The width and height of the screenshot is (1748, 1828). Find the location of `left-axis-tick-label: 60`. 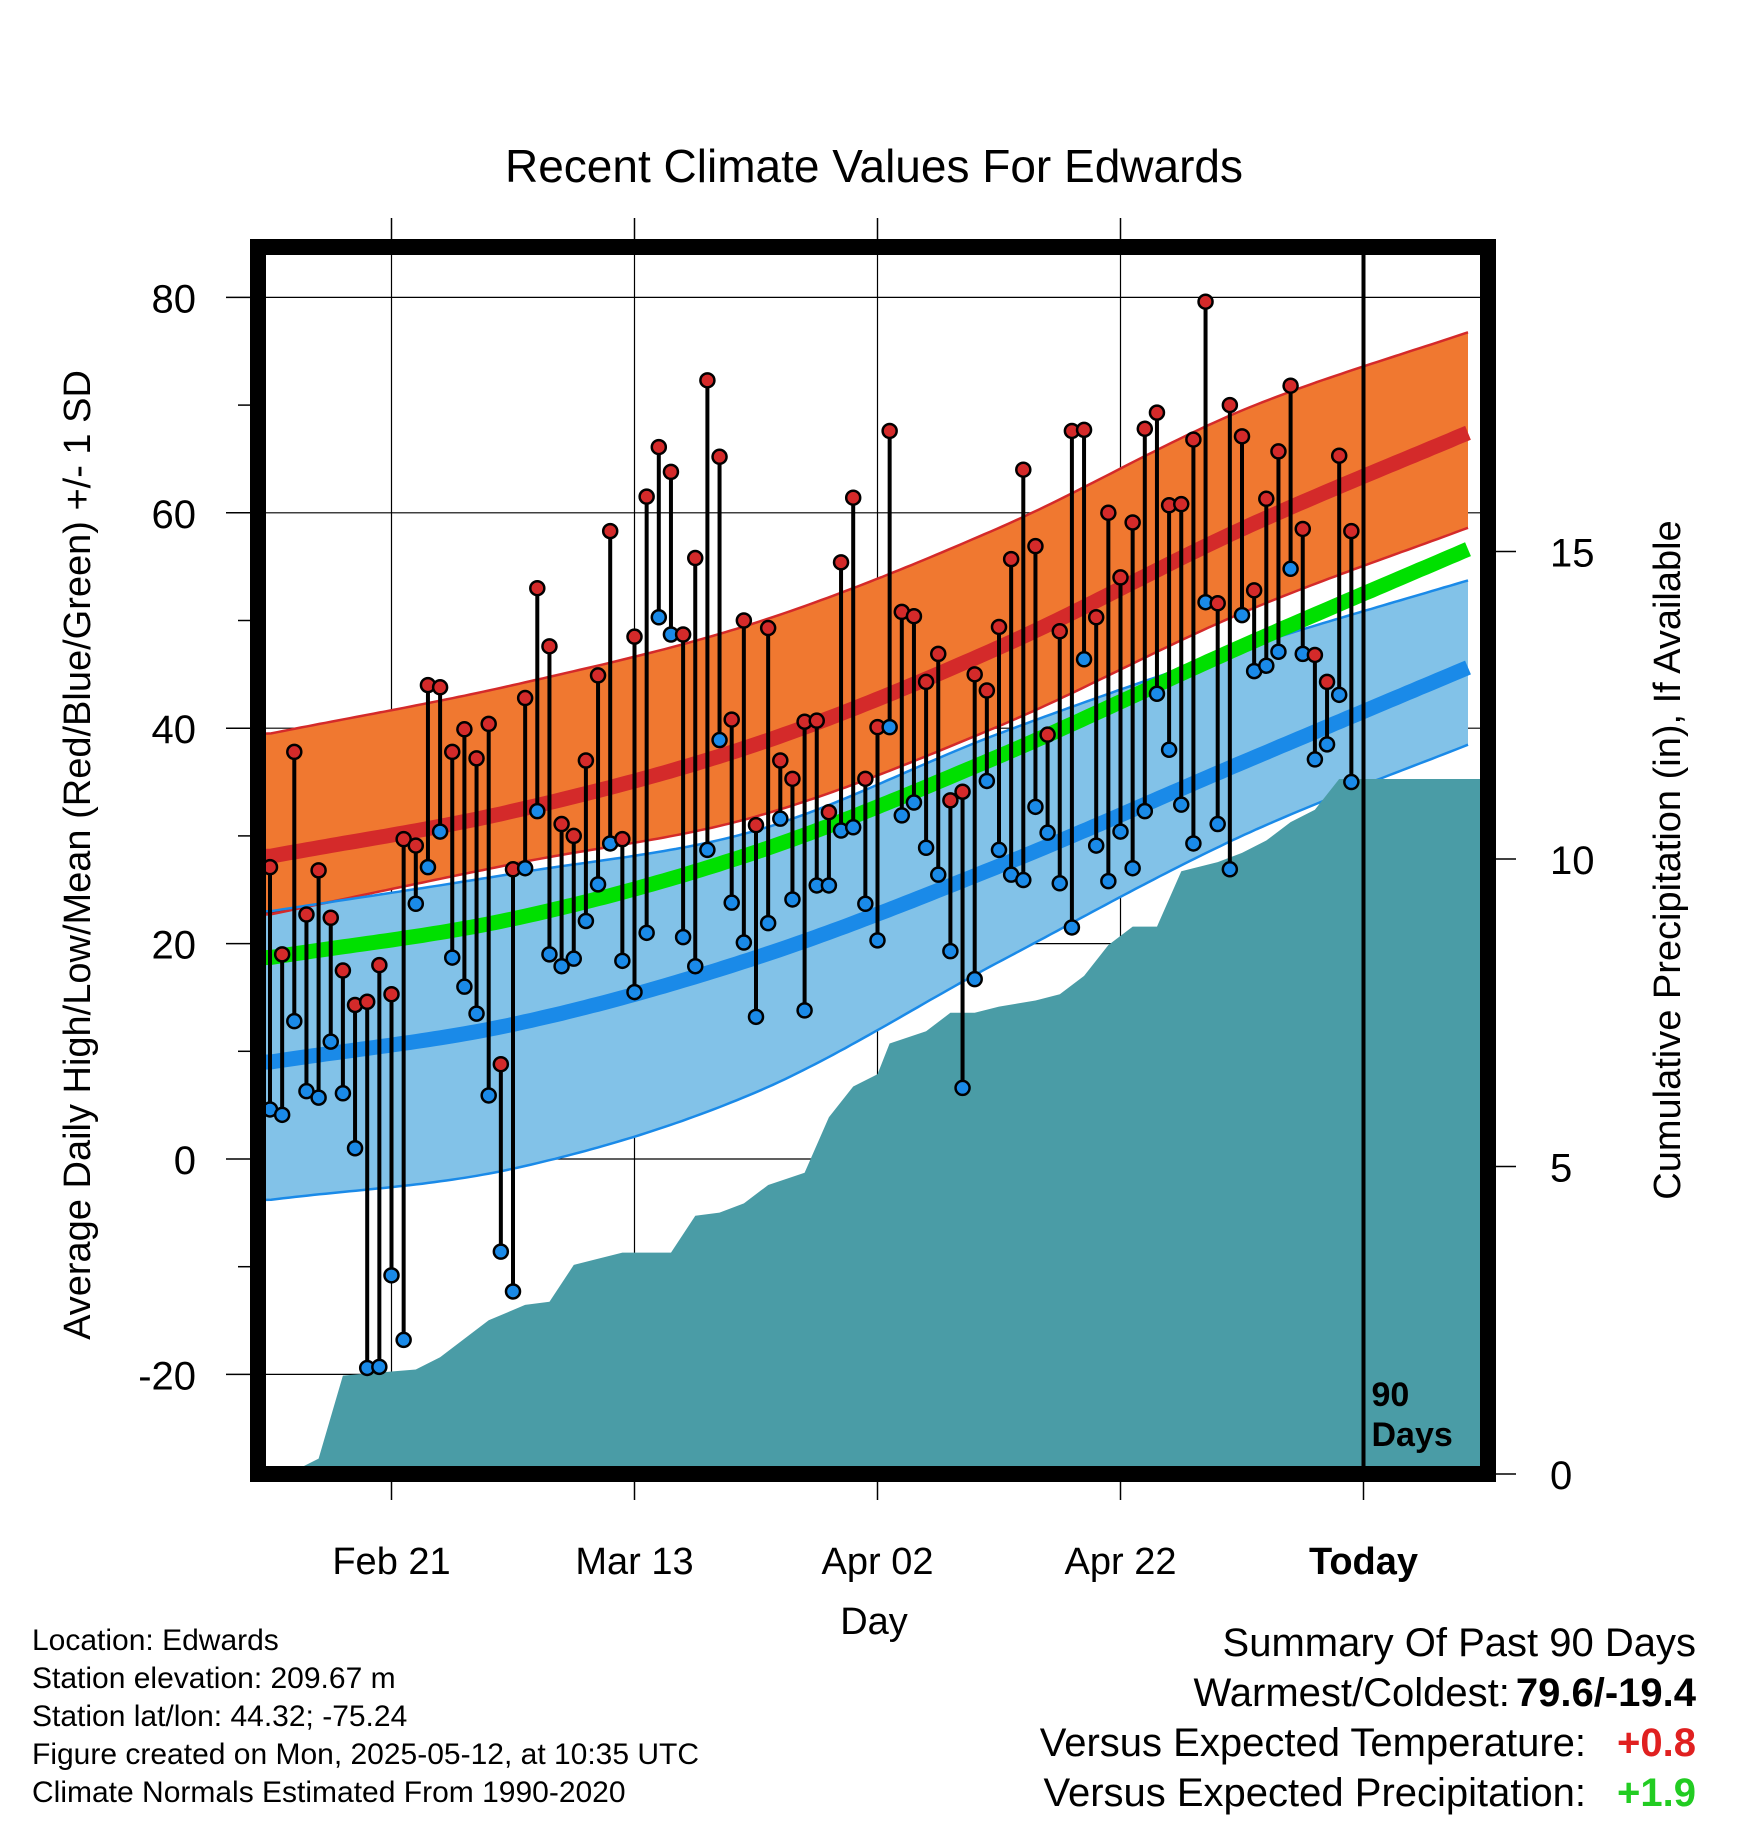

left-axis-tick-label: 60 is located at coordinates (174, 515).